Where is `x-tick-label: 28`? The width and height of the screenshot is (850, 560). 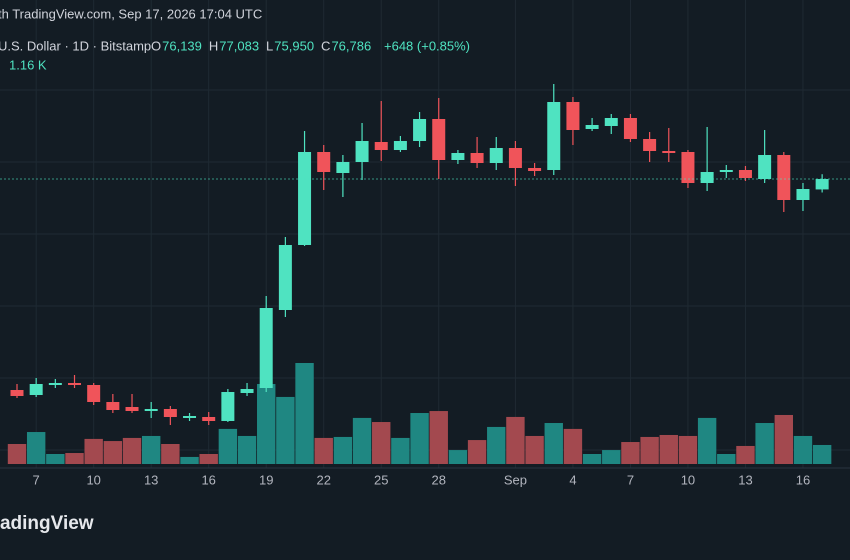 x-tick-label: 28 is located at coordinates (439, 479).